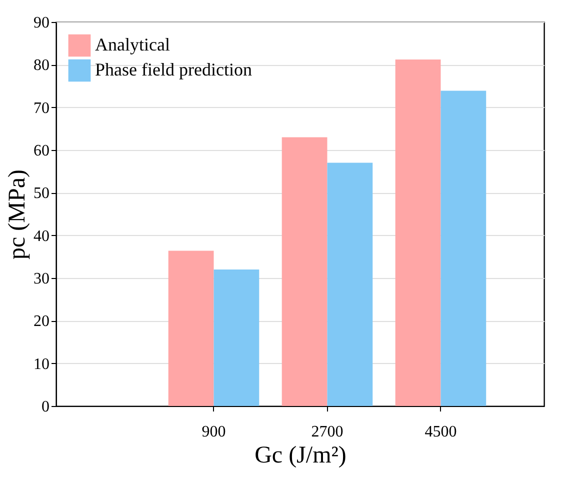 The height and width of the screenshot is (478, 580). Describe the element at coordinates (327, 432) in the screenshot. I see `x-tick-label: 2700` at that location.